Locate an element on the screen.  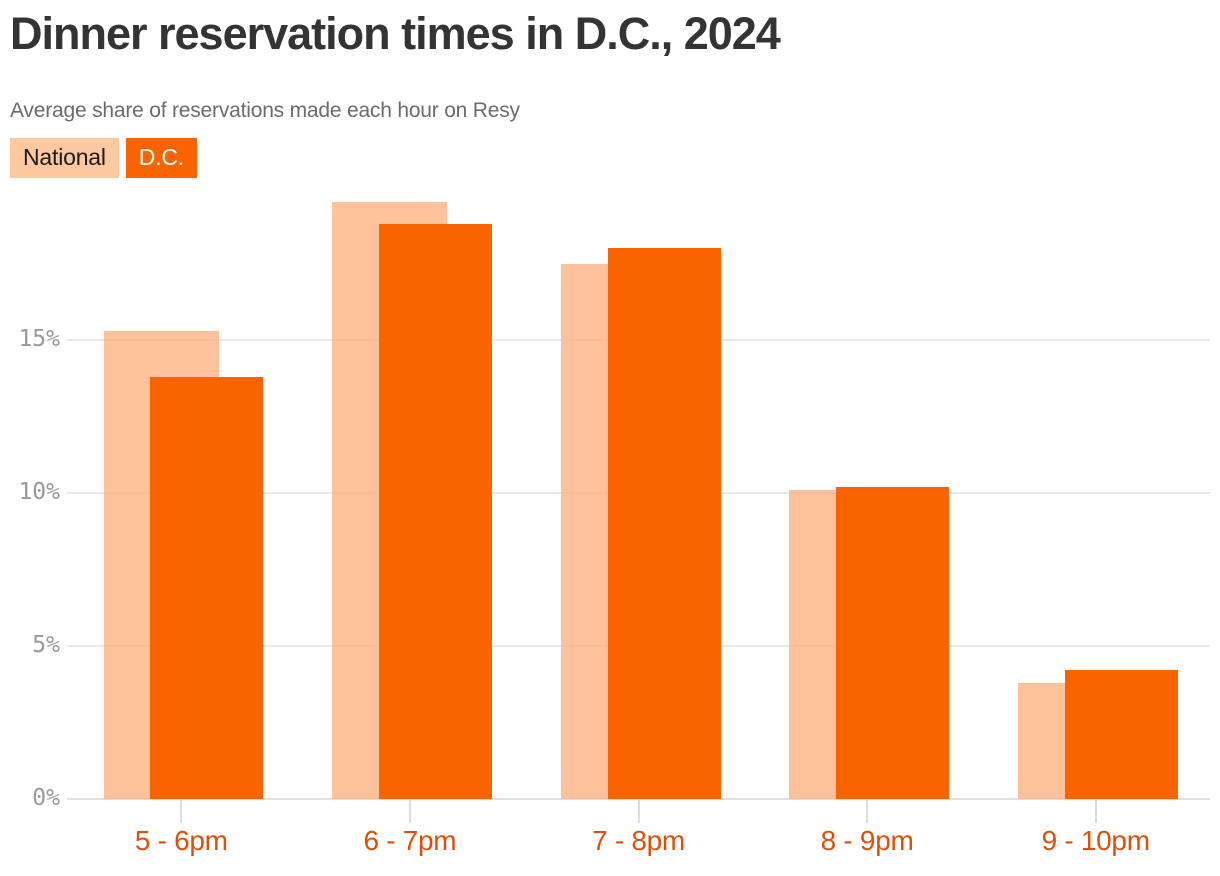
x-axis-label-7-8pm: 7 - 8pm is located at coordinates (638, 840).